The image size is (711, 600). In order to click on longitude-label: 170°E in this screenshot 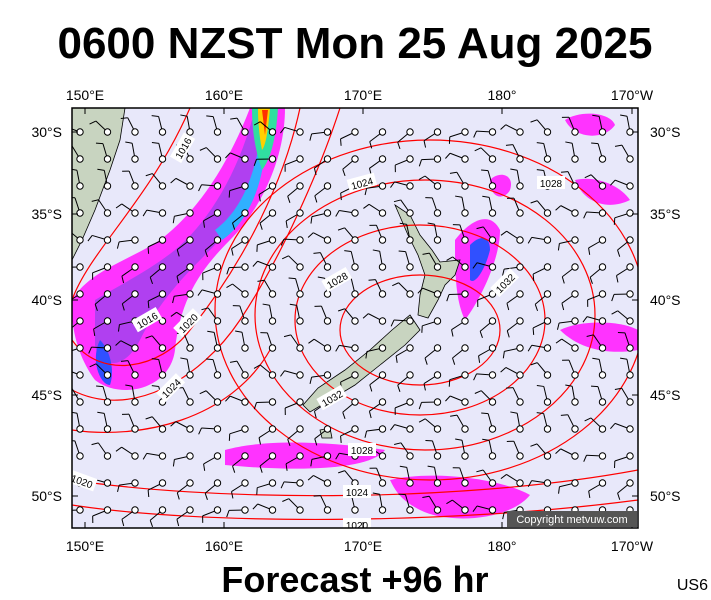, I will do `click(363, 546)`.